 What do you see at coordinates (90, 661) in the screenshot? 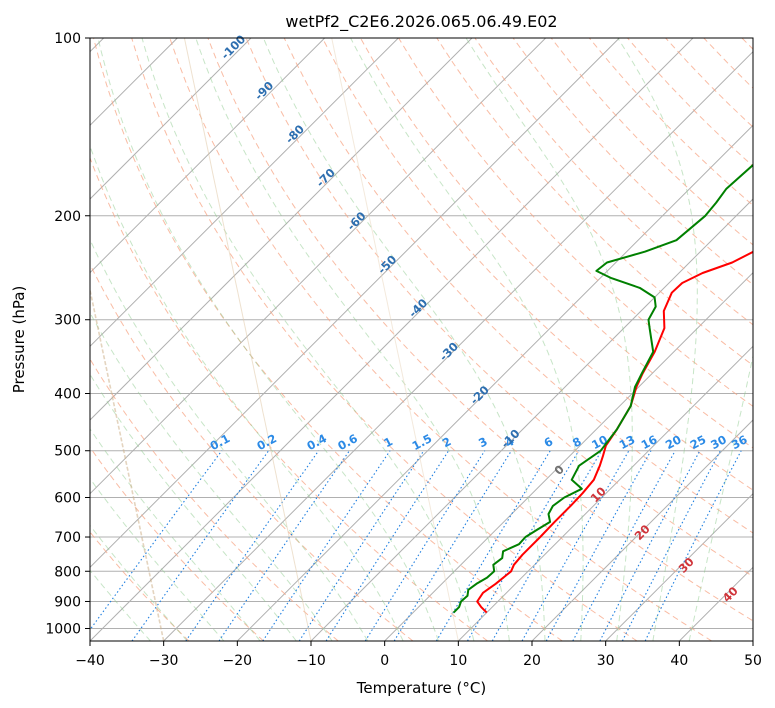
I see `x-tick-label: −40` at bounding box center [90, 661].